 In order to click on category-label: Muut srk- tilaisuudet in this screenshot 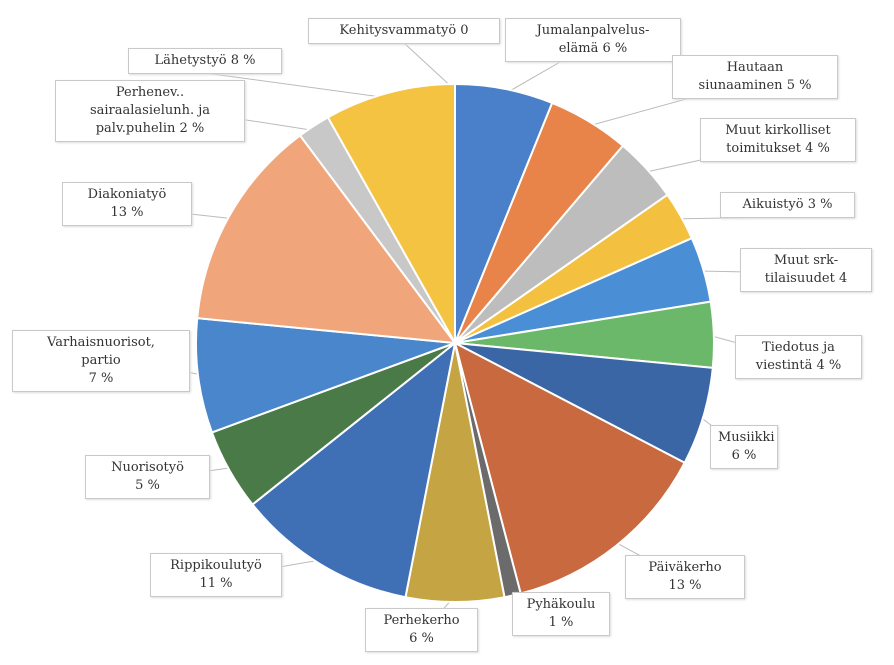, I will do `click(801, 269)`.